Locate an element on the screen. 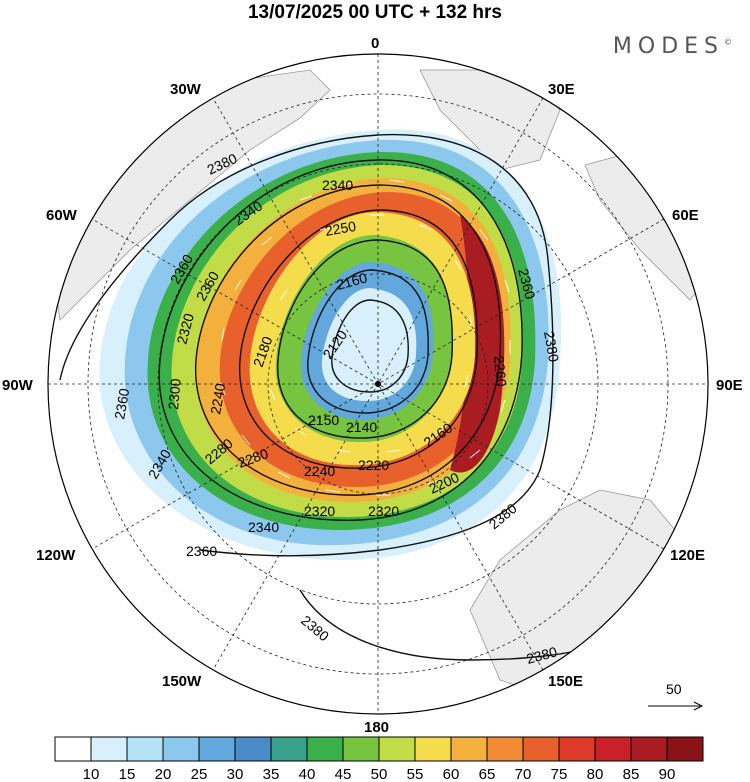 The height and width of the screenshot is (782, 750). colorbar-tick-label: 25 is located at coordinates (199, 774).